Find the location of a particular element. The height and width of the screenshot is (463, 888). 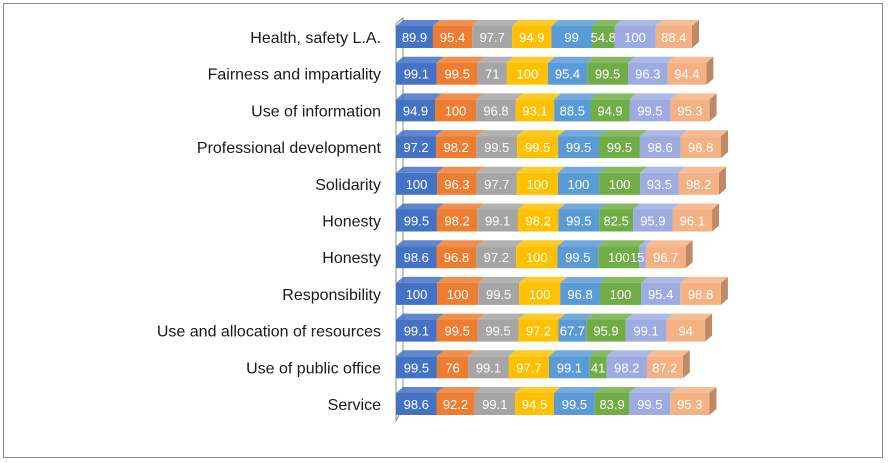

value-label: 97.7 is located at coordinates (496, 184).